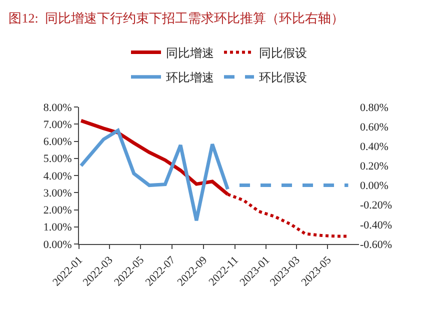  What do you see at coordinates (57, 142) in the screenshot?
I see `y-tick-label: 6.00%` at bounding box center [57, 142].